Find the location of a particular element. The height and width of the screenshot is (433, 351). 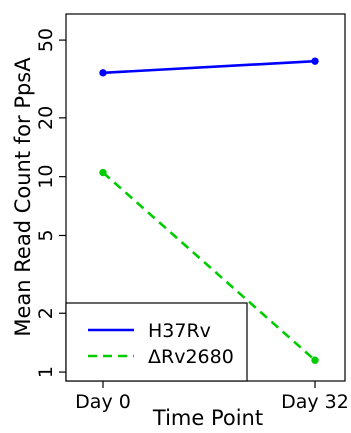

y-tick-label: 5 is located at coordinates (46, 235).